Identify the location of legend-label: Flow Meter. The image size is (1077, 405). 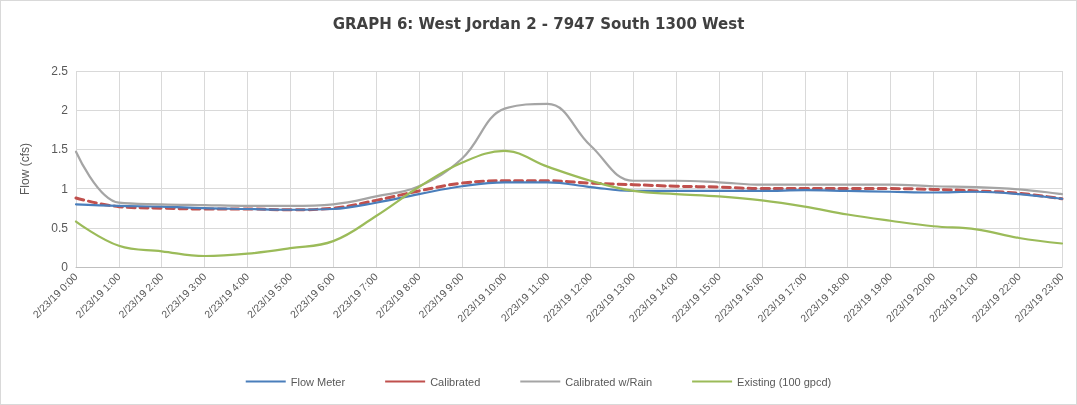
(318, 381).